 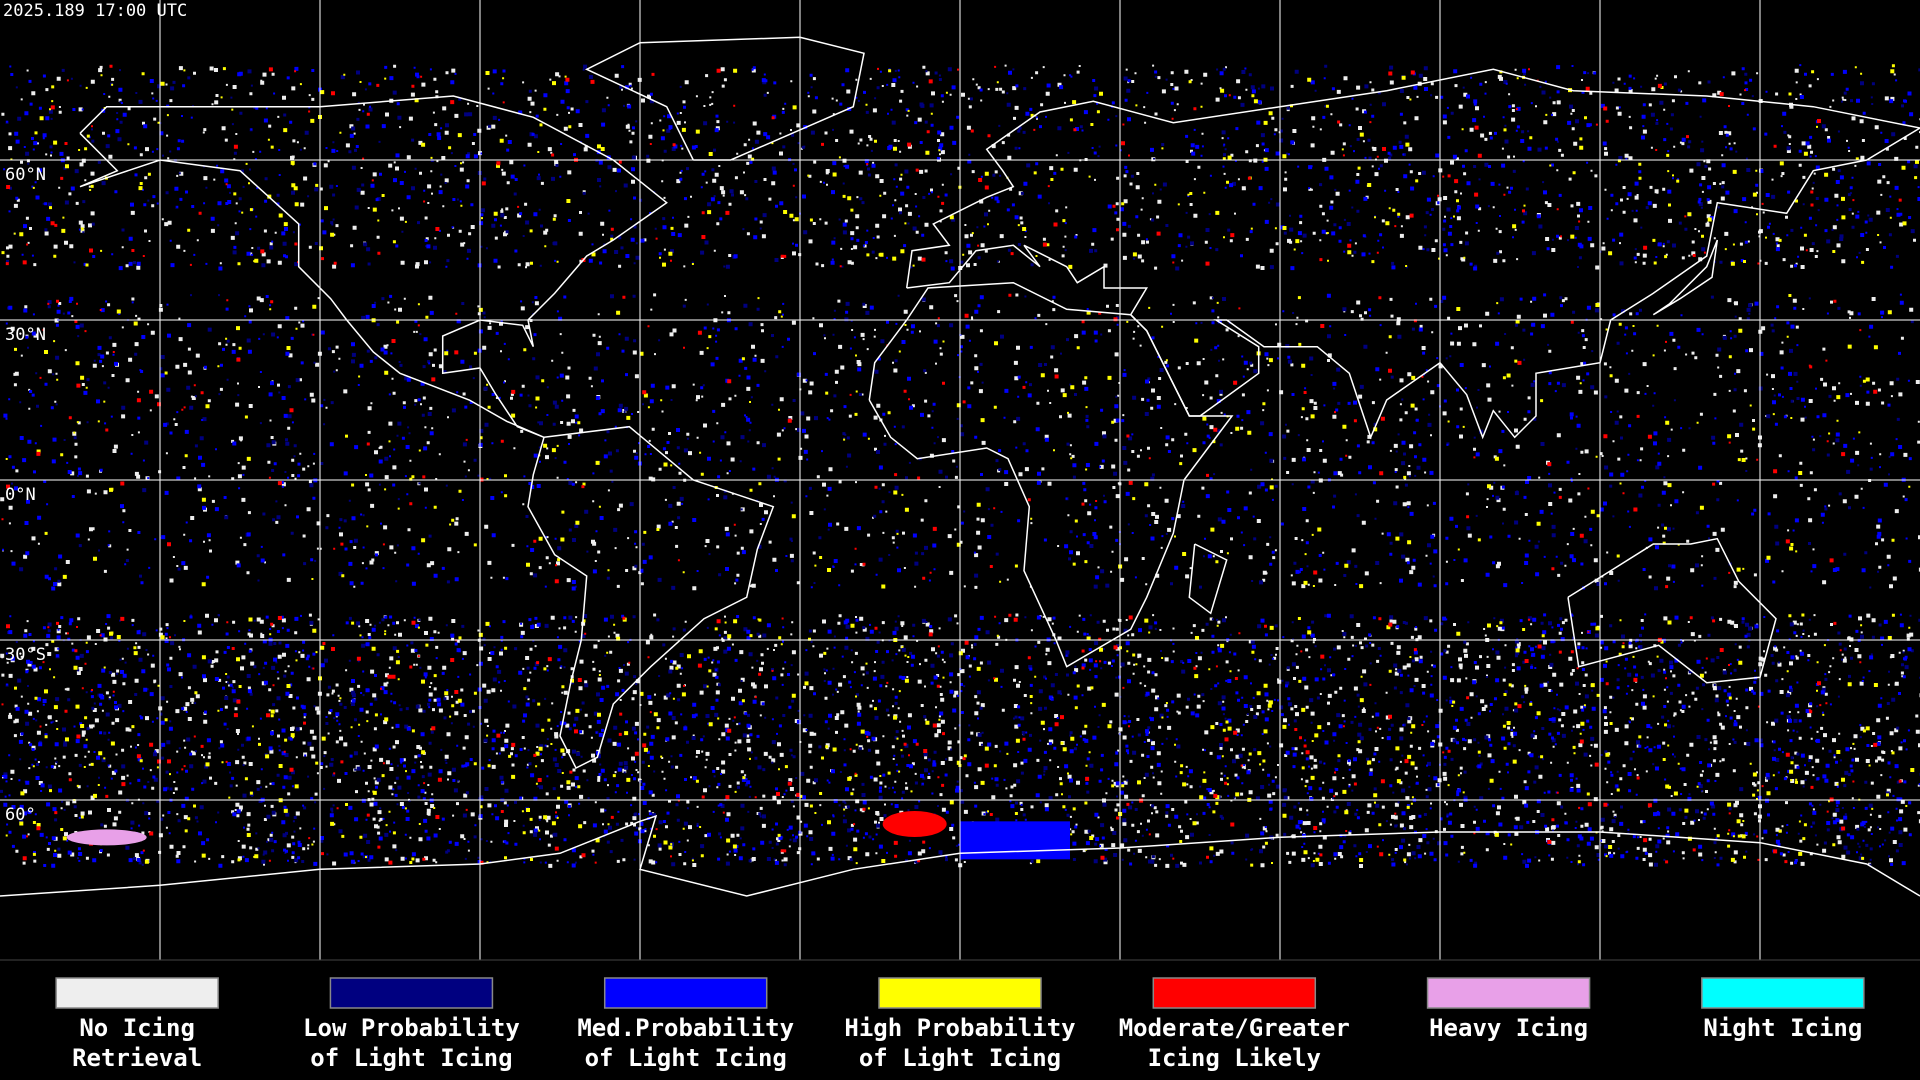 I want to click on latitude-label: 30°N, so click(x=25, y=335).